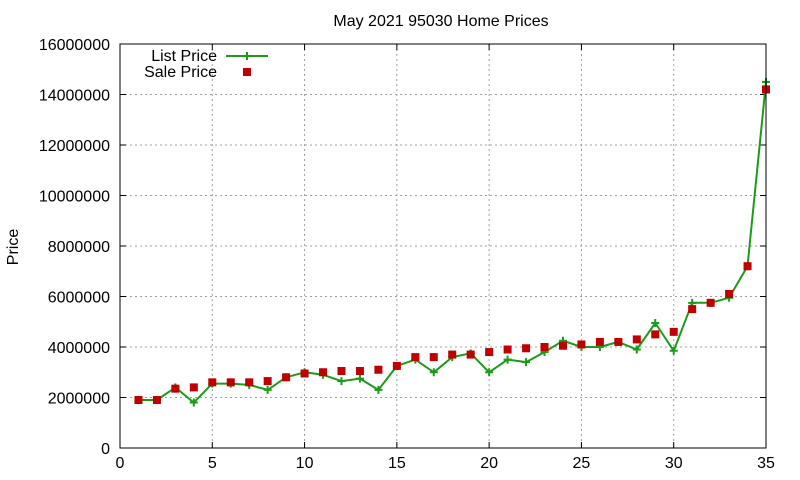  What do you see at coordinates (247, 72) in the screenshot?
I see `legend-marker-sale-price` at bounding box center [247, 72].